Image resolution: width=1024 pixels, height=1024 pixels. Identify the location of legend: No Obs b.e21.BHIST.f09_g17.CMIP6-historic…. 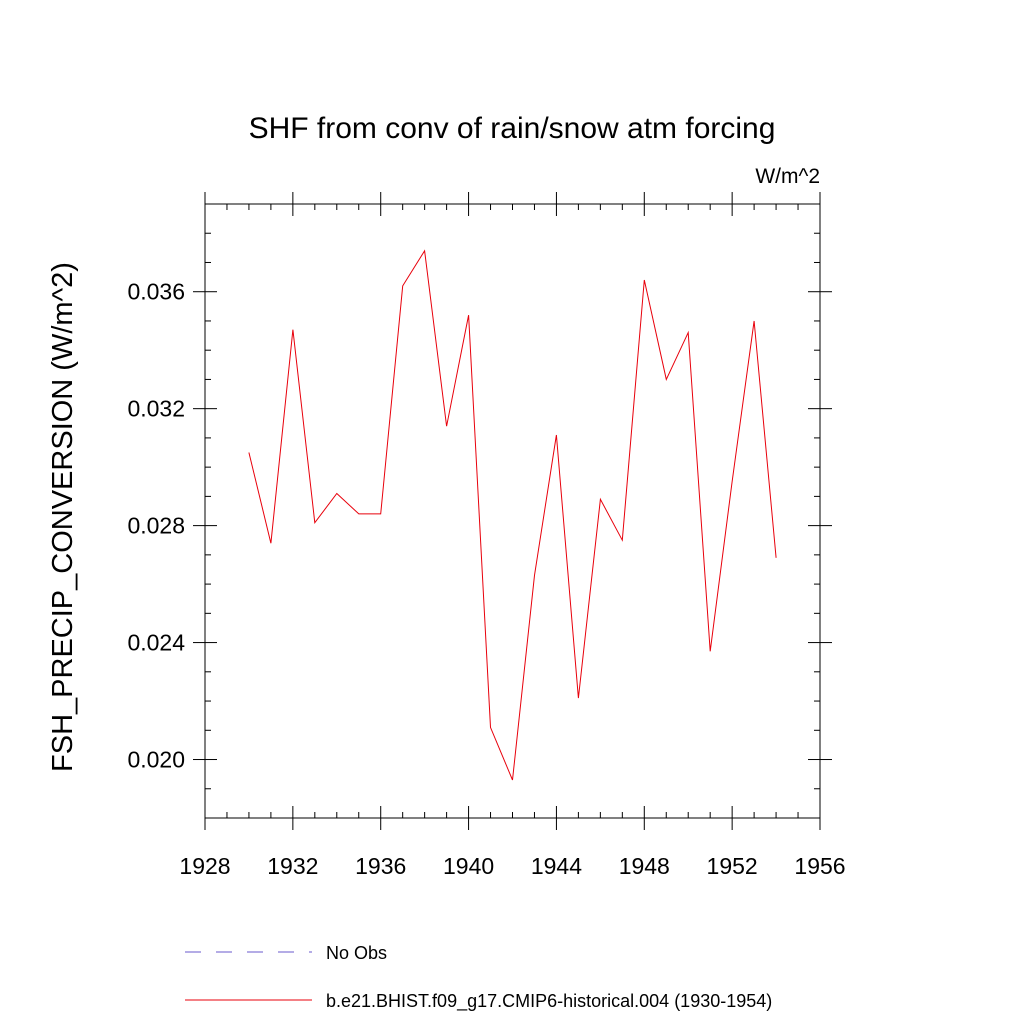
(478, 977).